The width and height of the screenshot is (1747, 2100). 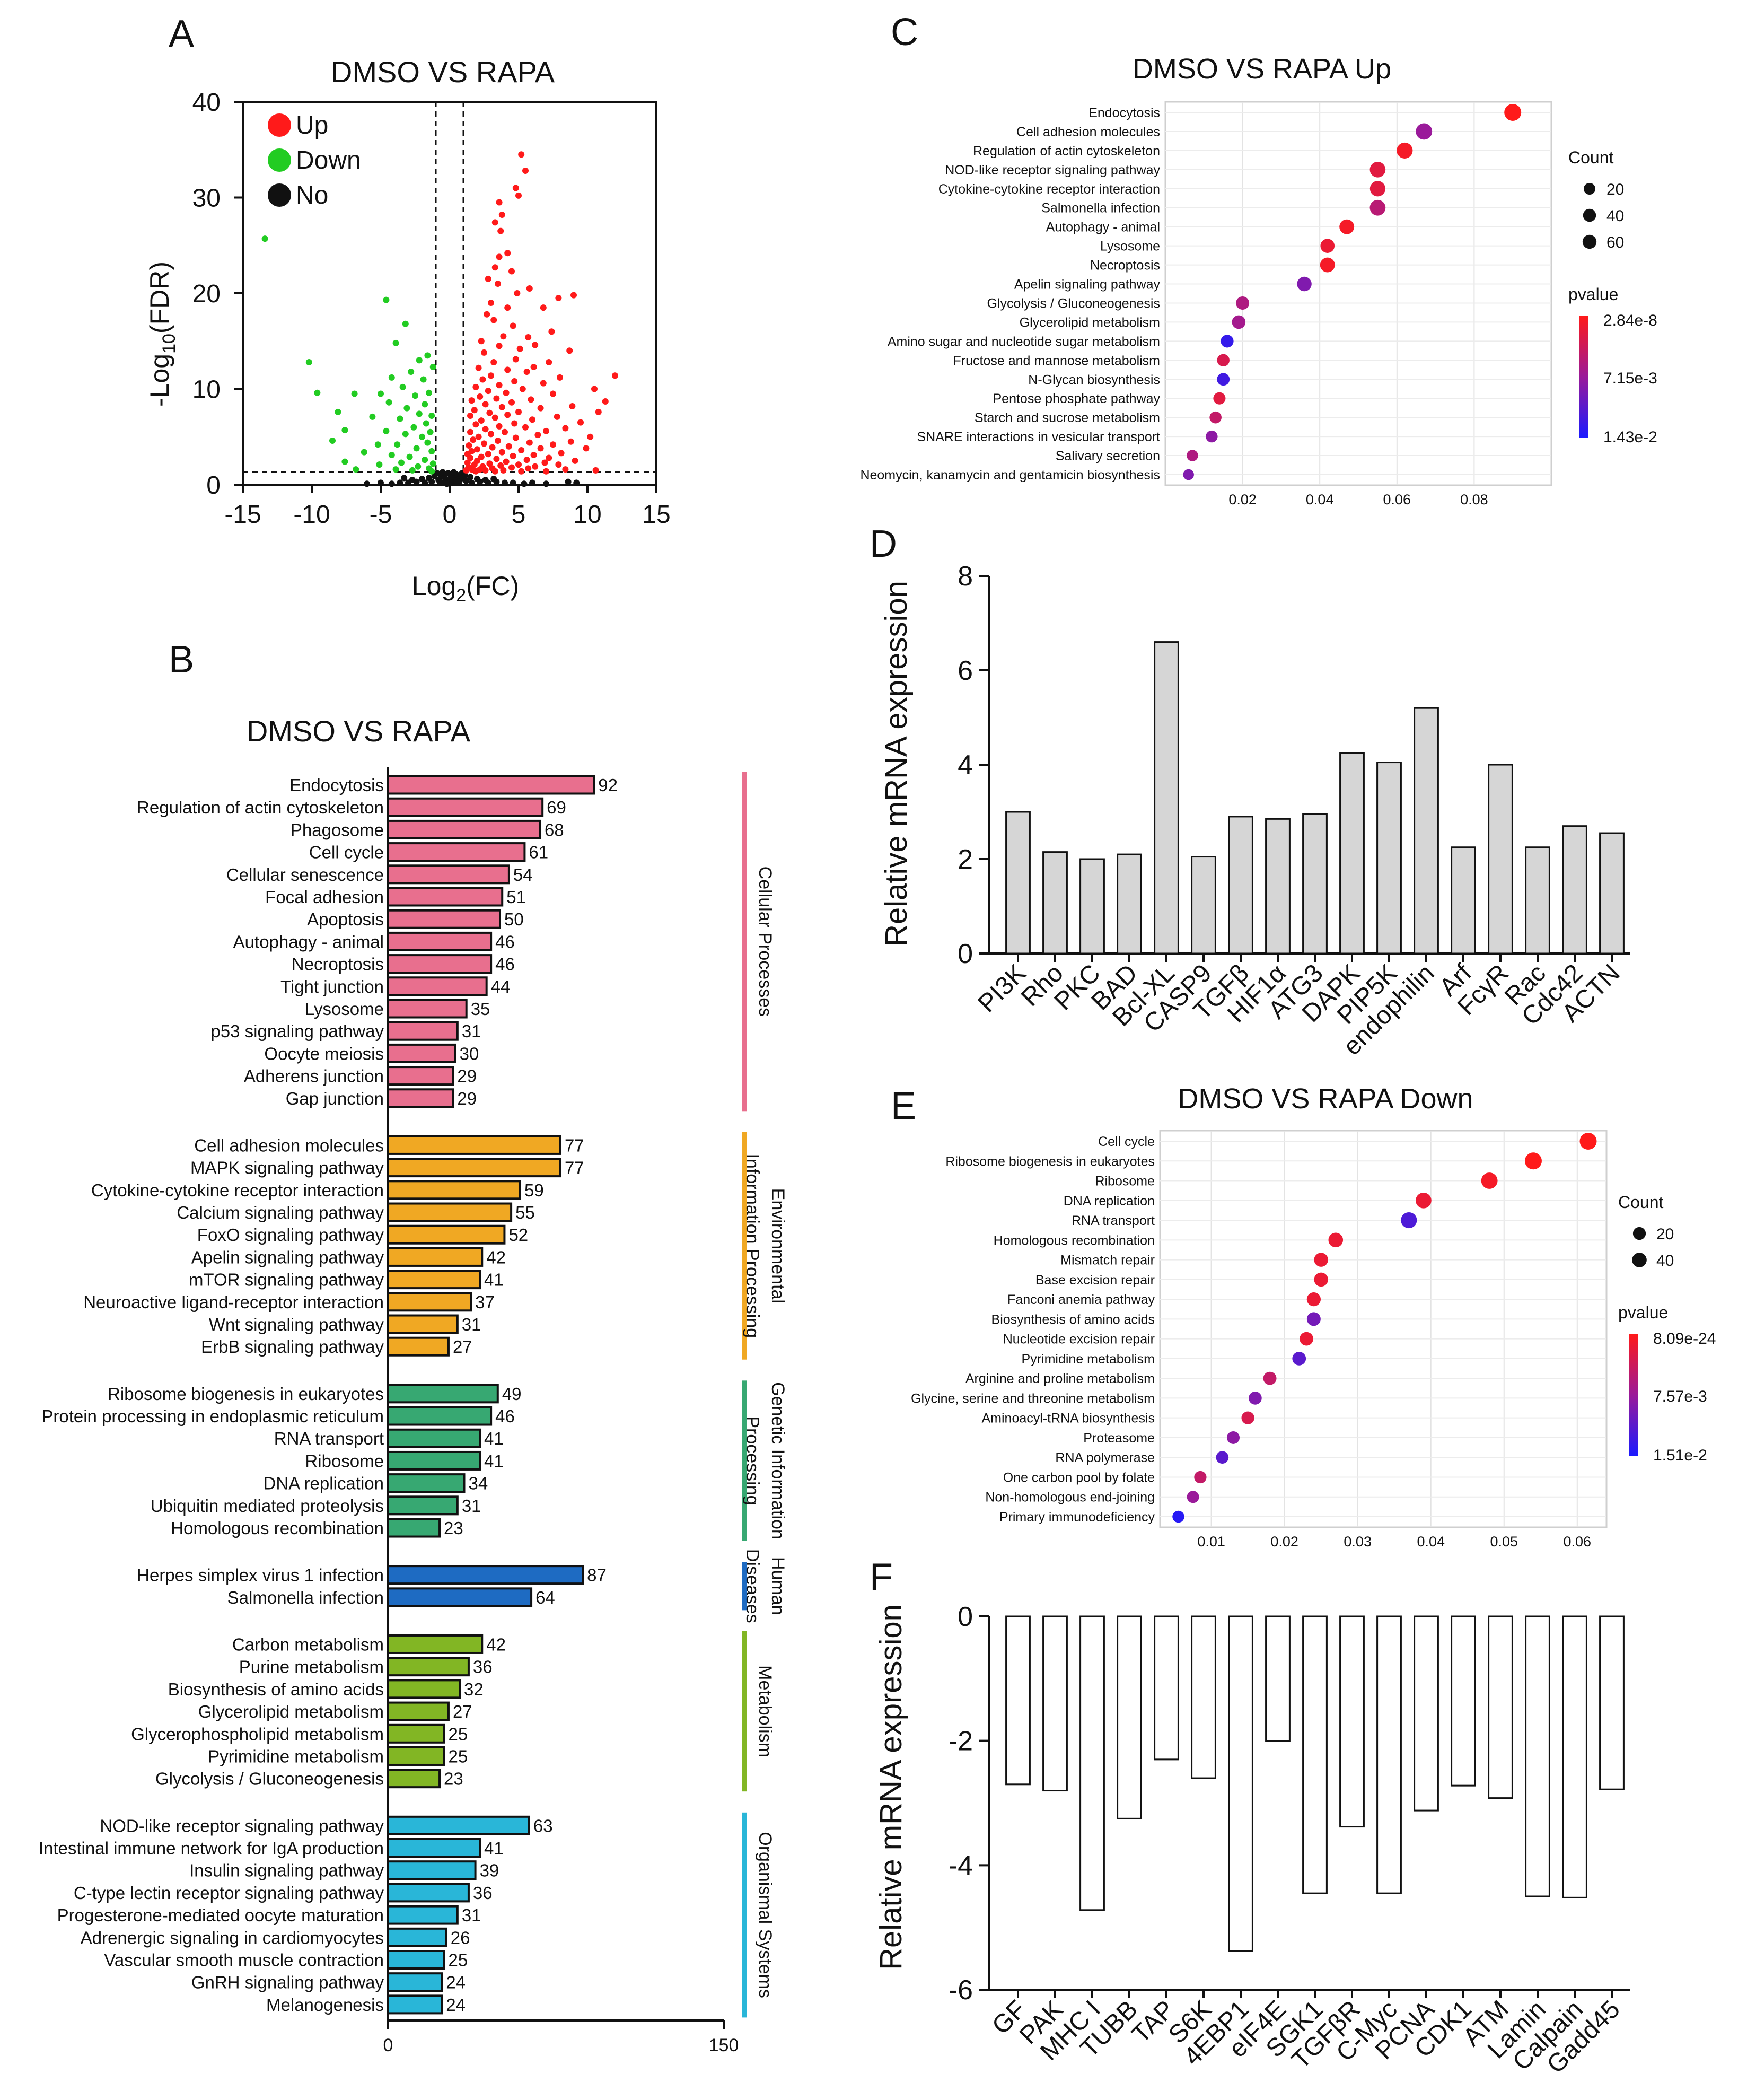 I want to click on bubble-color-legend-label: 1.43e-2, so click(x=1630, y=437).